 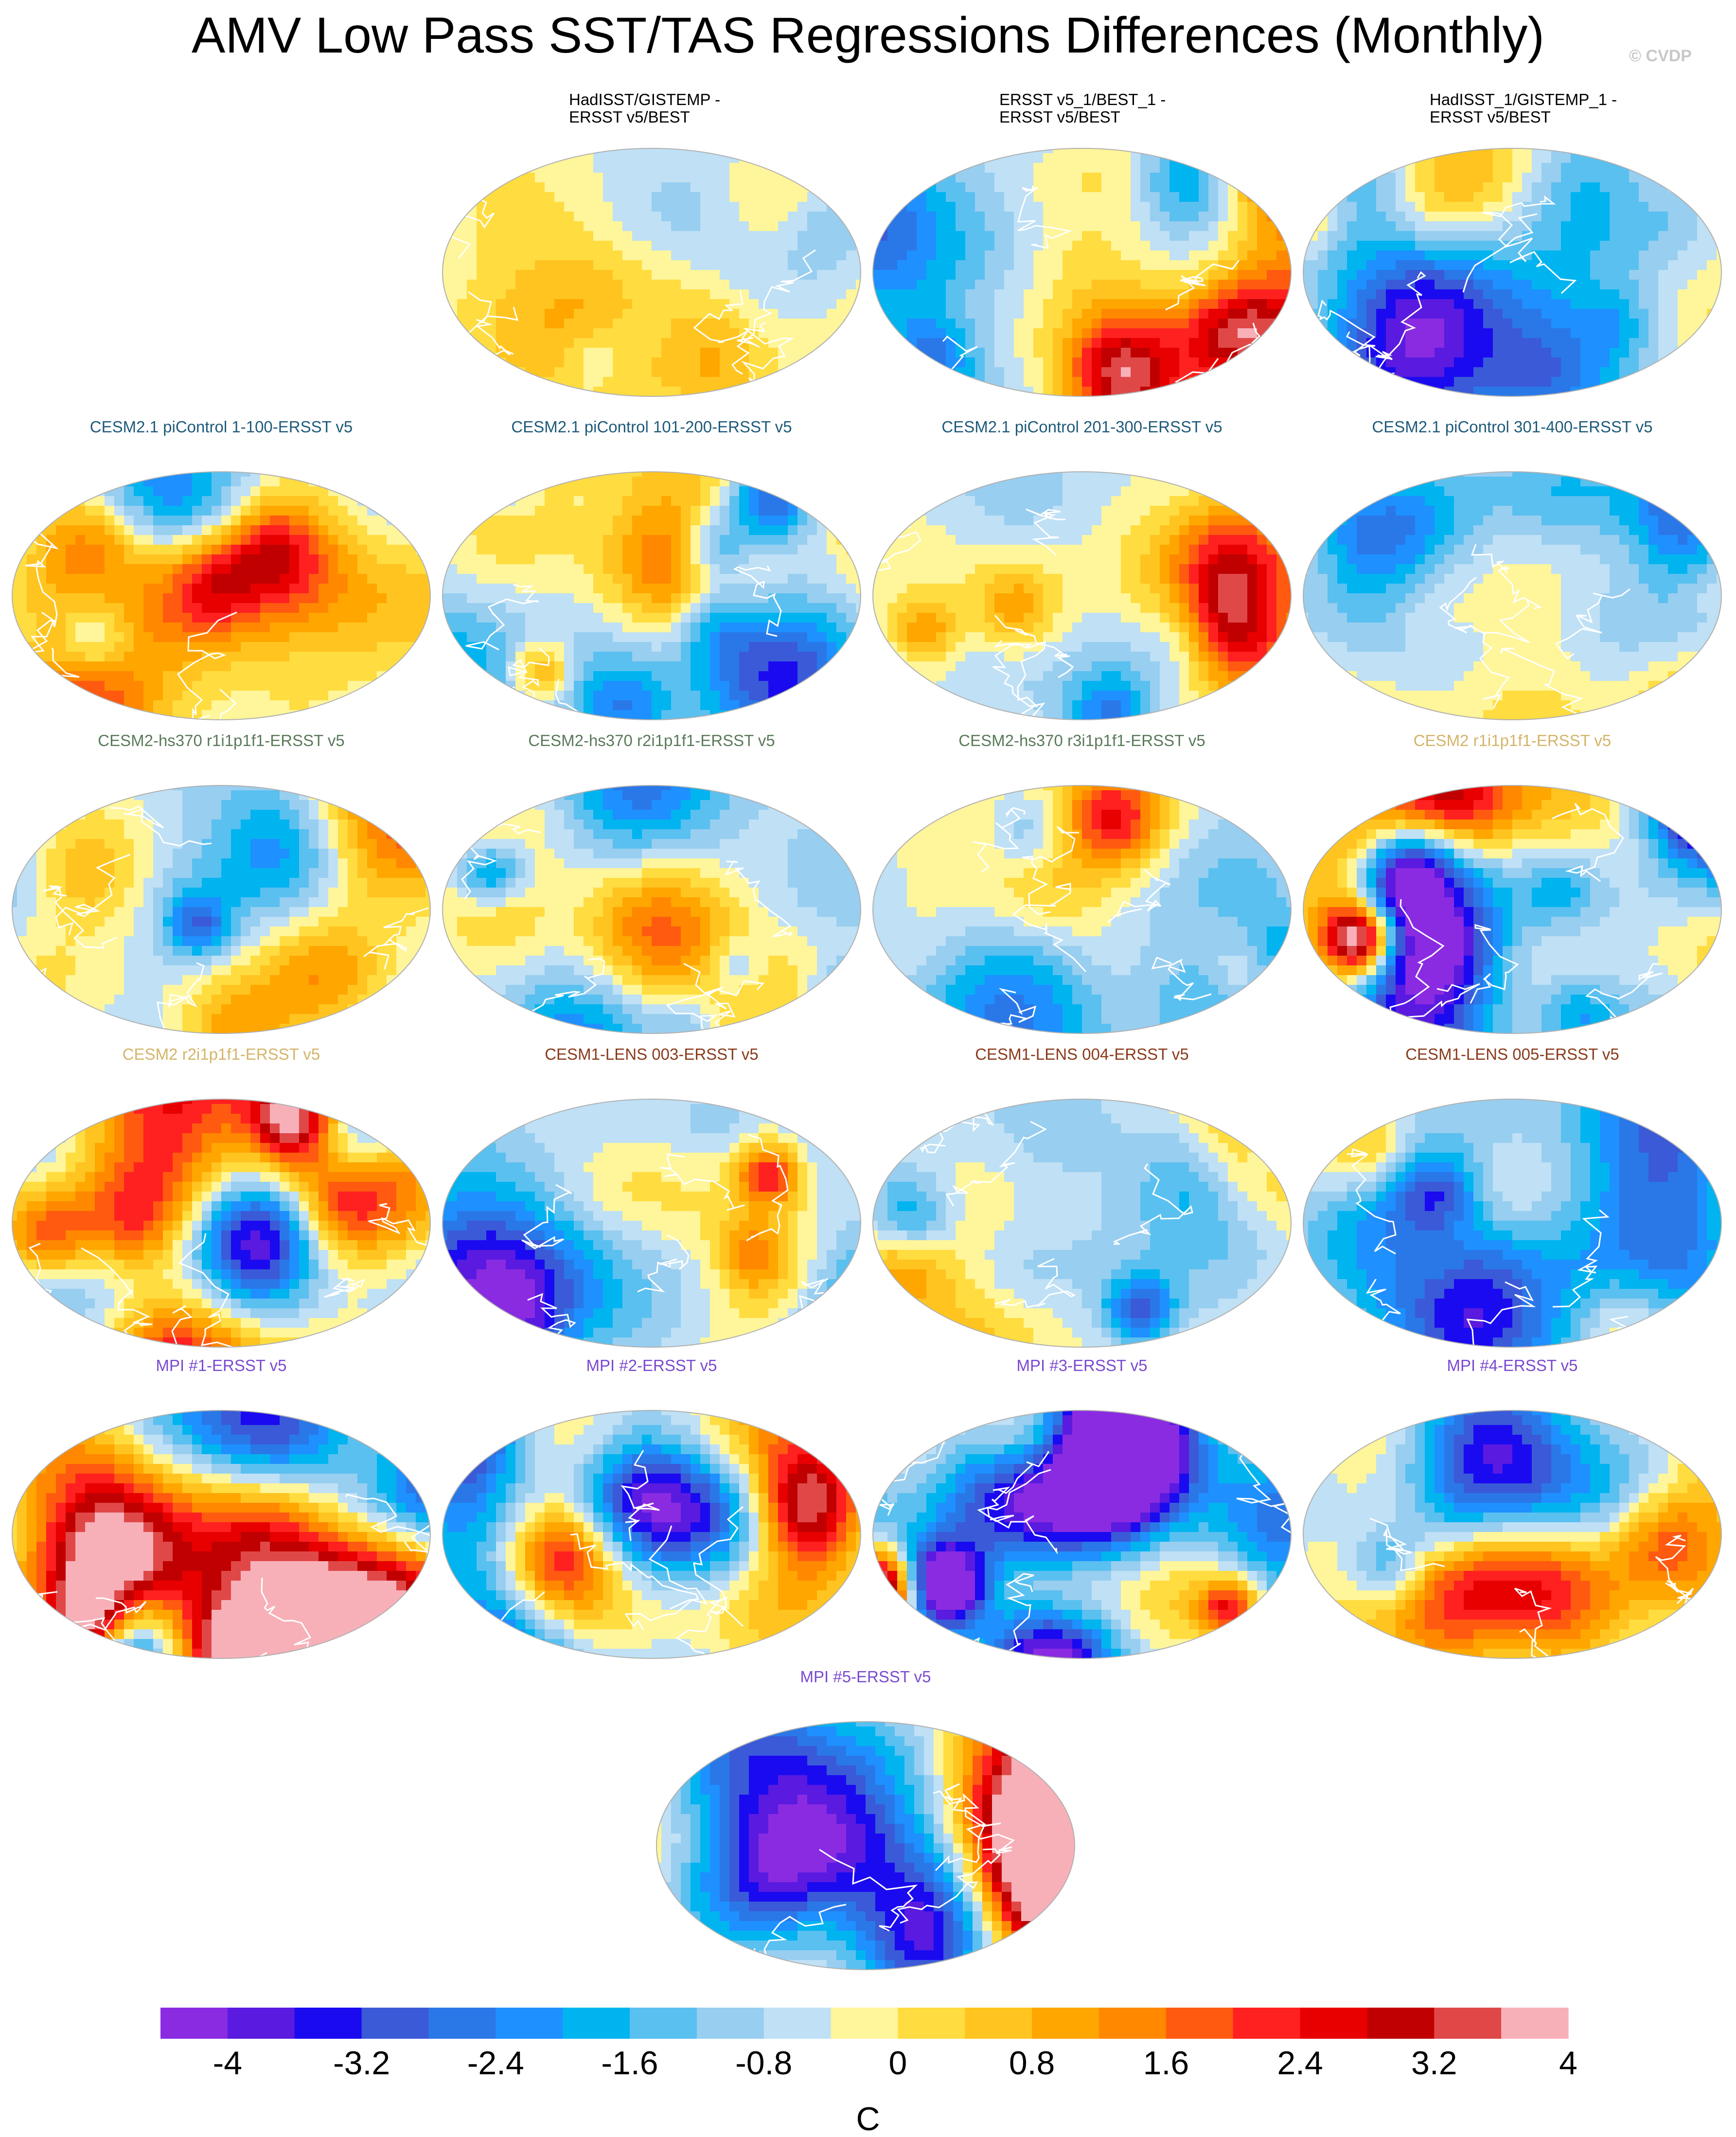 What do you see at coordinates (652, 427) in the screenshot?
I see `panel-title: CESM2.1 piControl 101-200-ERSST v5` at bounding box center [652, 427].